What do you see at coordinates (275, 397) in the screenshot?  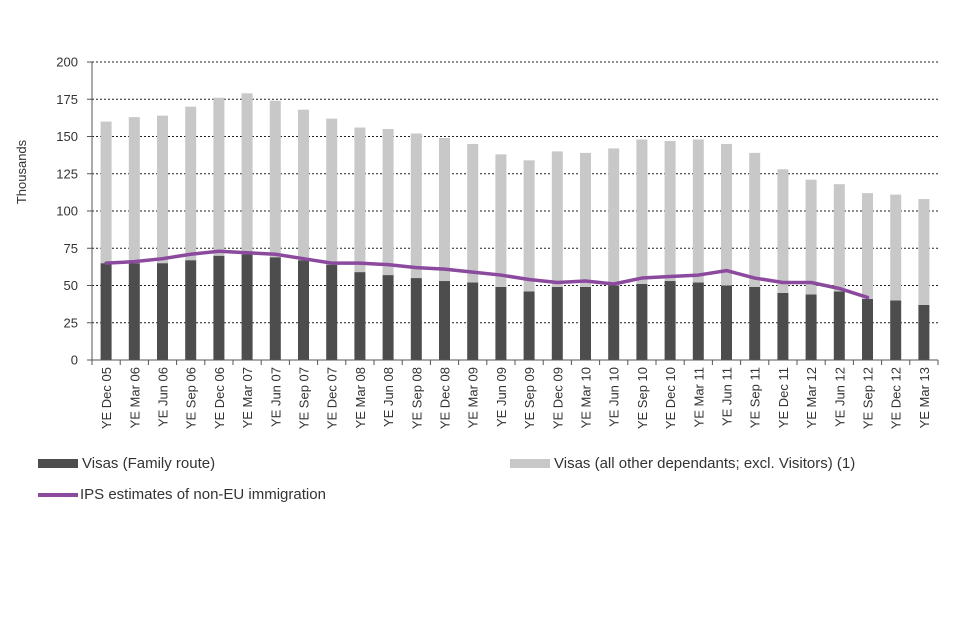 I see `x-tick-label: YE Jun 07` at bounding box center [275, 397].